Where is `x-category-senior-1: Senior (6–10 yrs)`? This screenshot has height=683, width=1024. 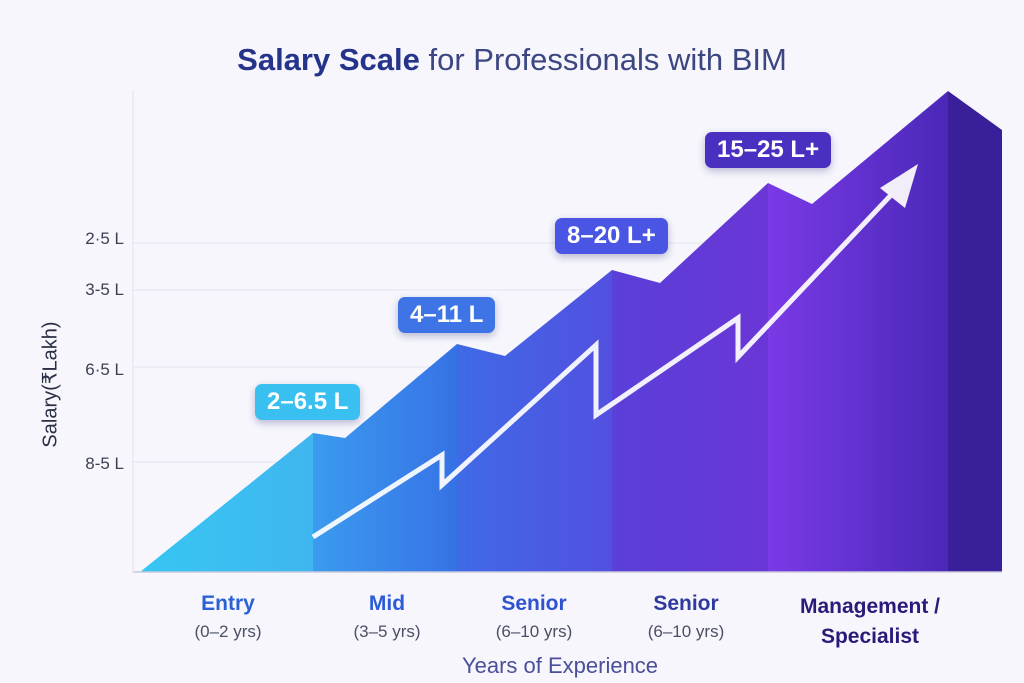
x-category-senior-1: Senior (6–10 yrs) is located at coordinates (534, 616).